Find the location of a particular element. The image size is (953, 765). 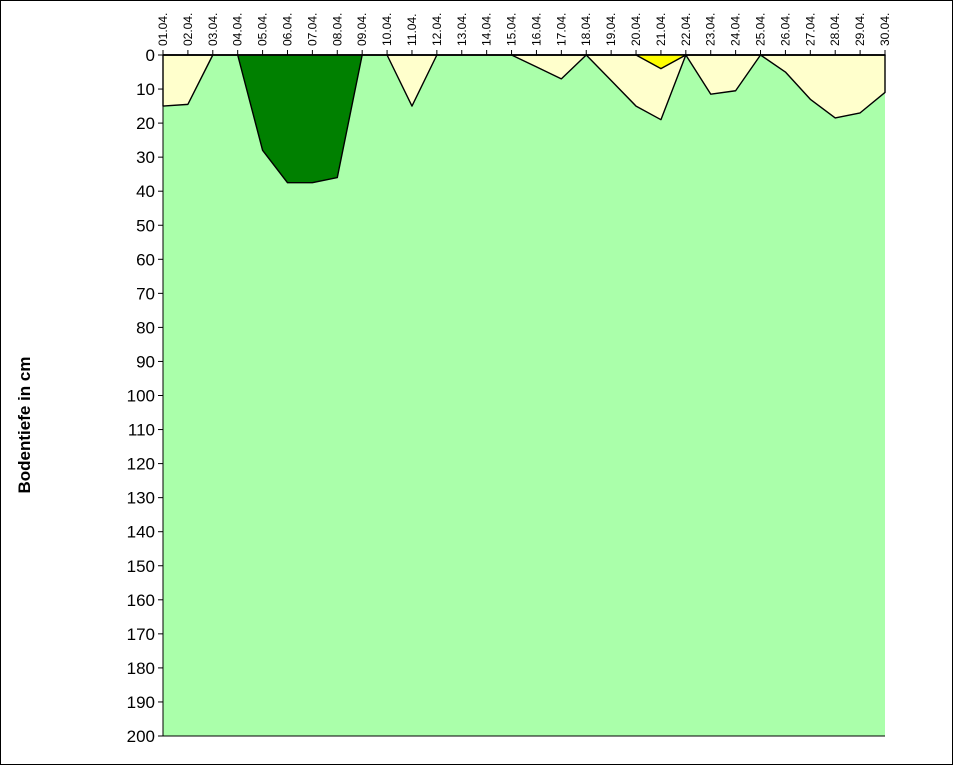

x-tick-label: 17.04. is located at coordinates (561, 29).